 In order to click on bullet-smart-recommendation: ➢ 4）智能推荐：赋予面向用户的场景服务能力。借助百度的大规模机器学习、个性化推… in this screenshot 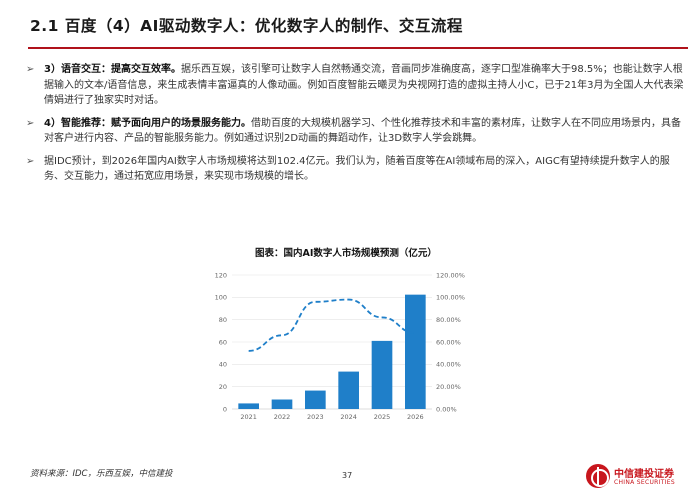, I will do `click(356, 131)`.